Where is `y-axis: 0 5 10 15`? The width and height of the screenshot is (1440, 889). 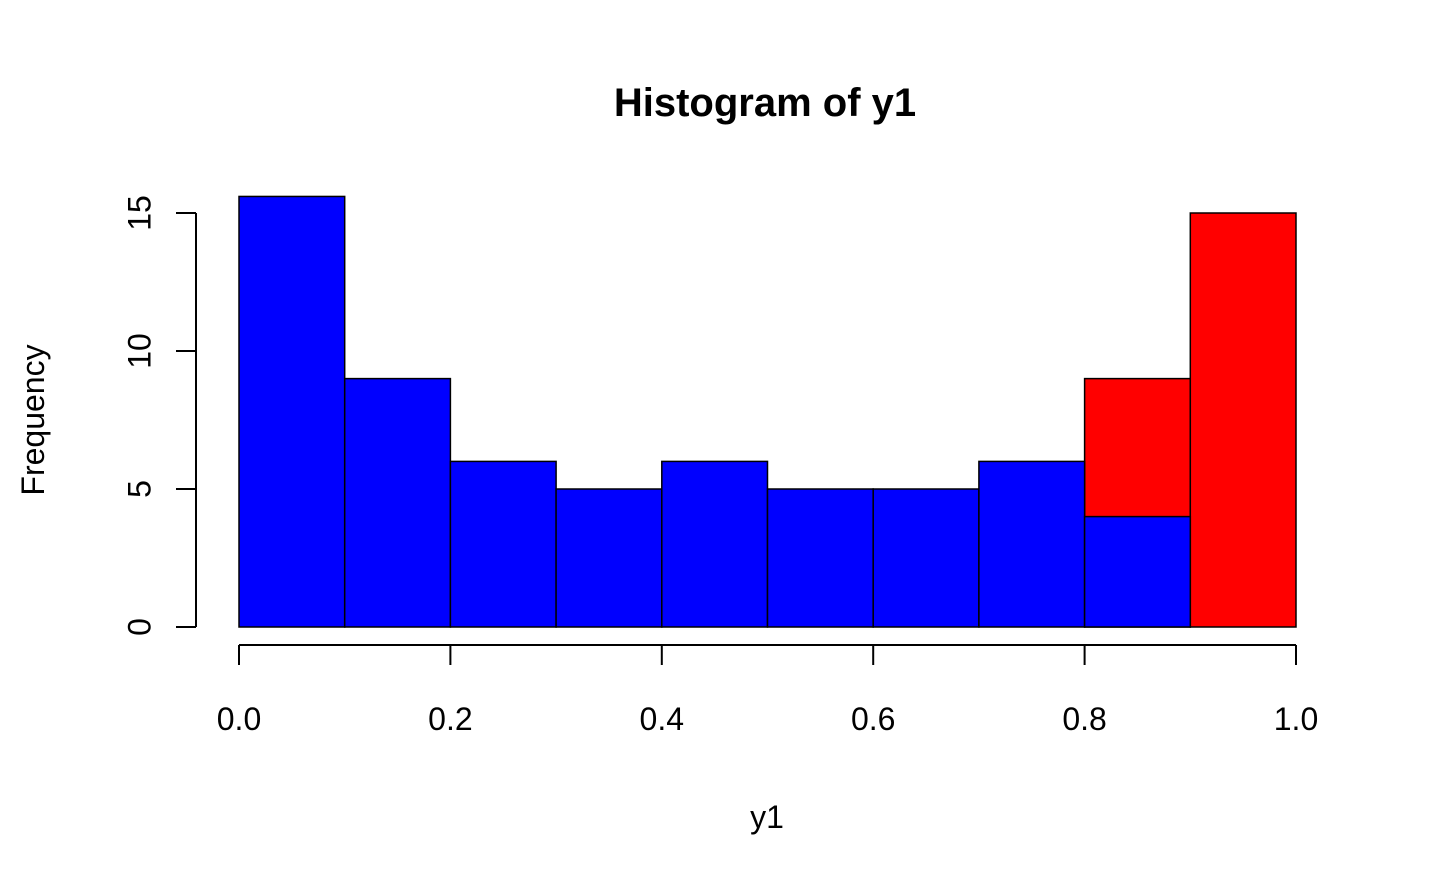
y-axis: 0 5 10 15 is located at coordinates (159, 415).